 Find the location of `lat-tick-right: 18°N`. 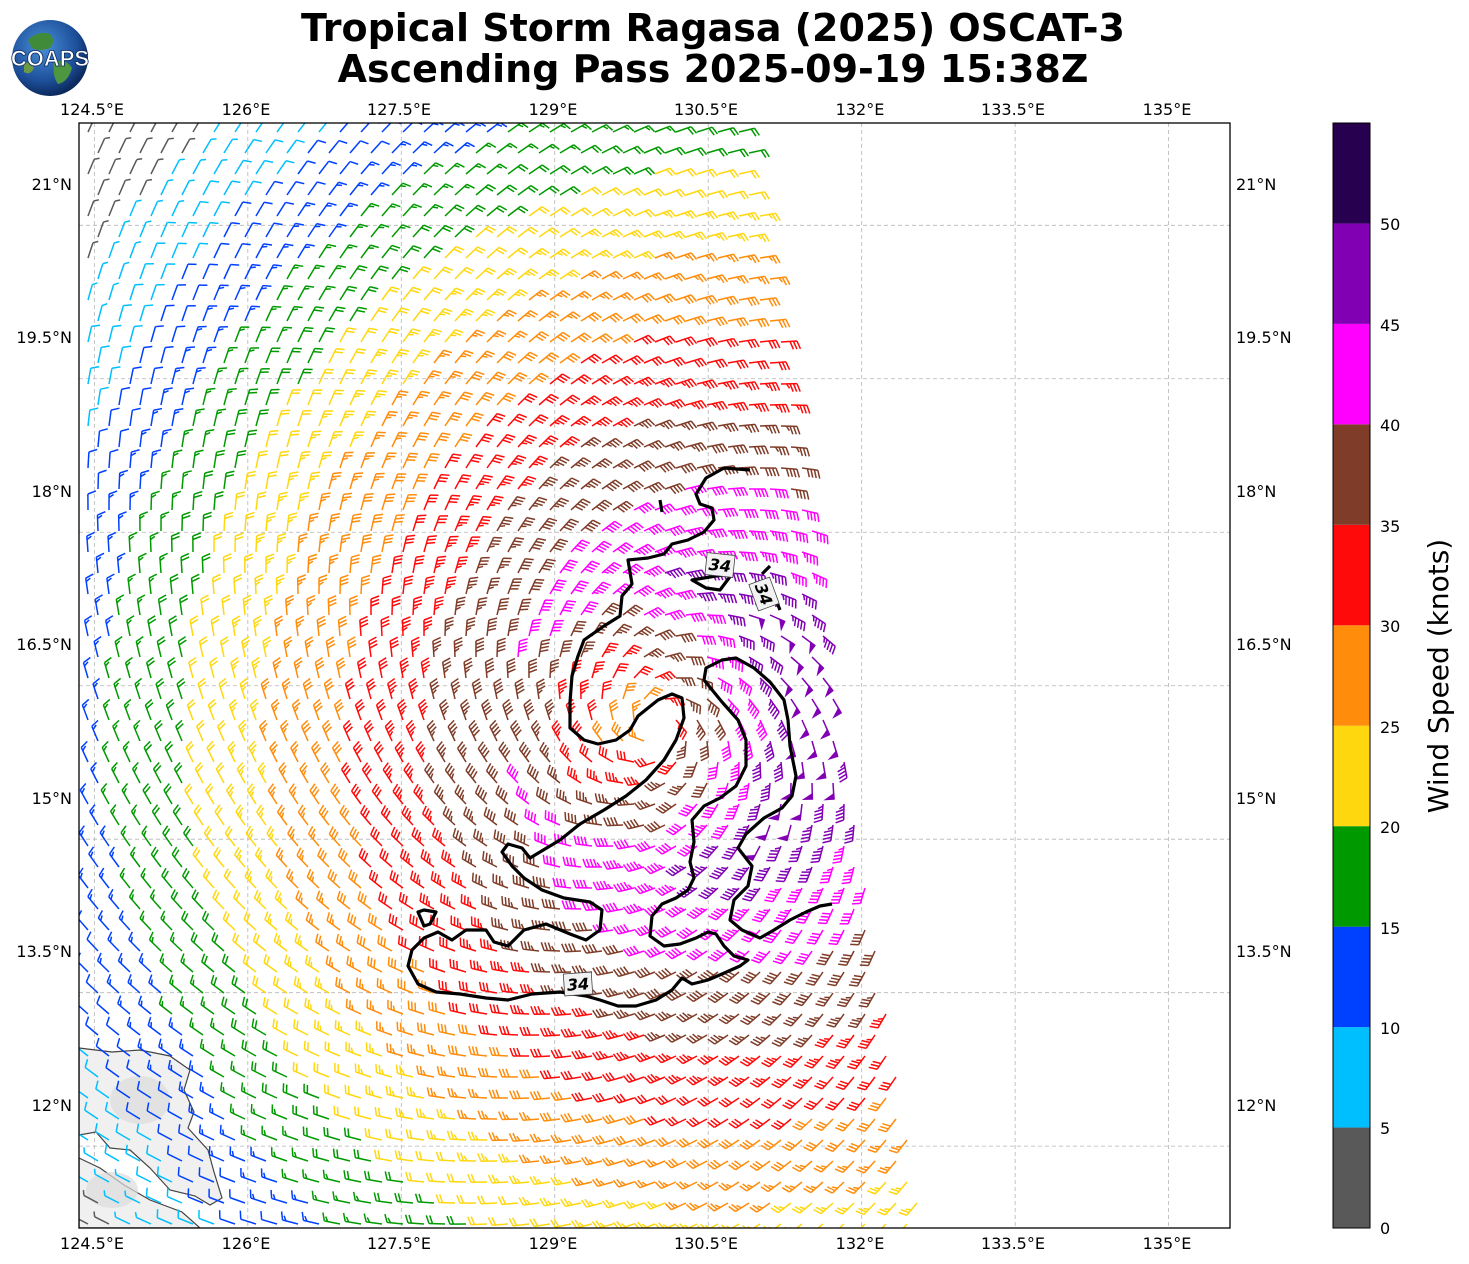

lat-tick-right: 18°N is located at coordinates (1256, 491).